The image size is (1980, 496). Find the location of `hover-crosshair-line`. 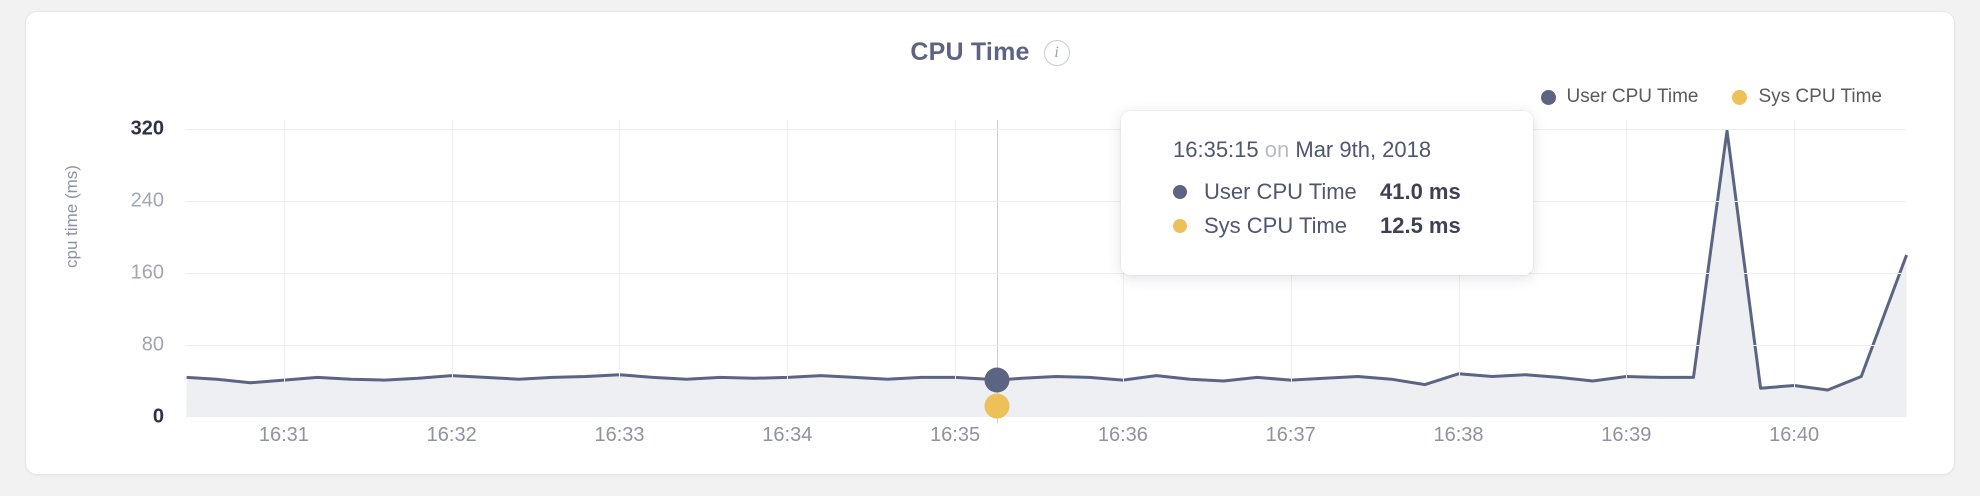

hover-crosshair-line is located at coordinates (998, 271).